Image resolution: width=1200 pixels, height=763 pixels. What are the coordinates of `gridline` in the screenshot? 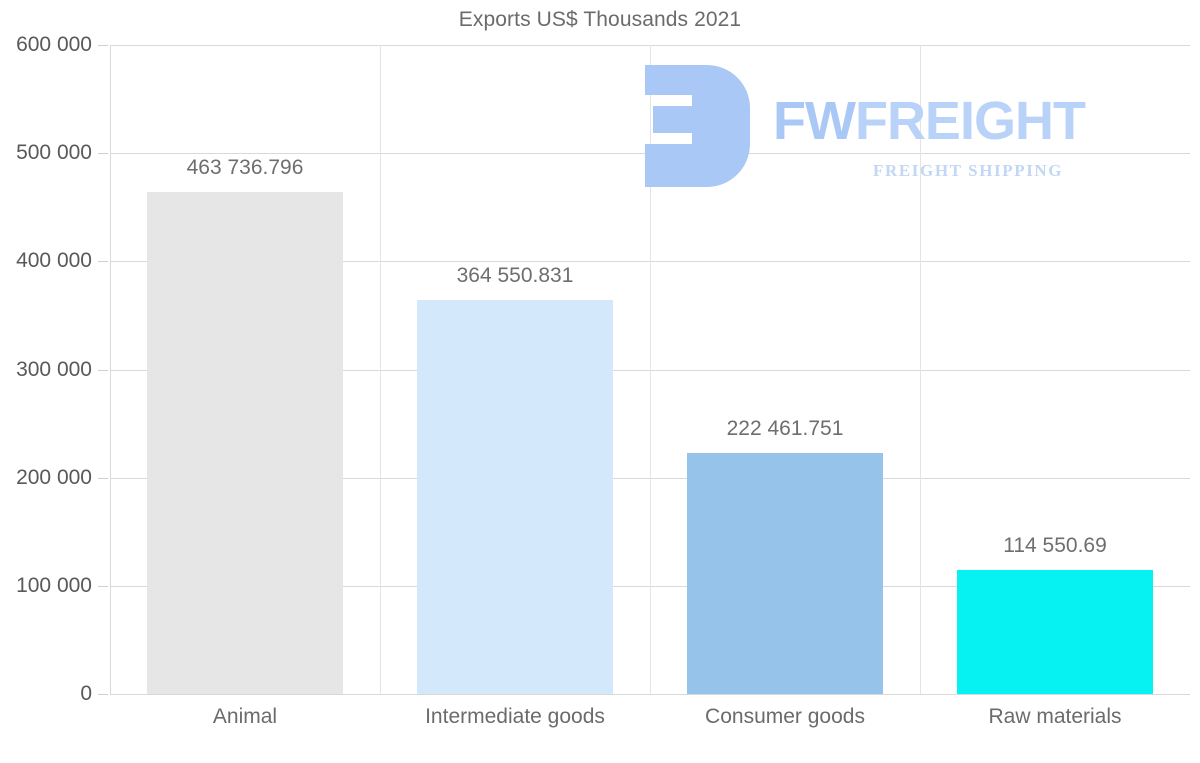 It's located at (650, 694).